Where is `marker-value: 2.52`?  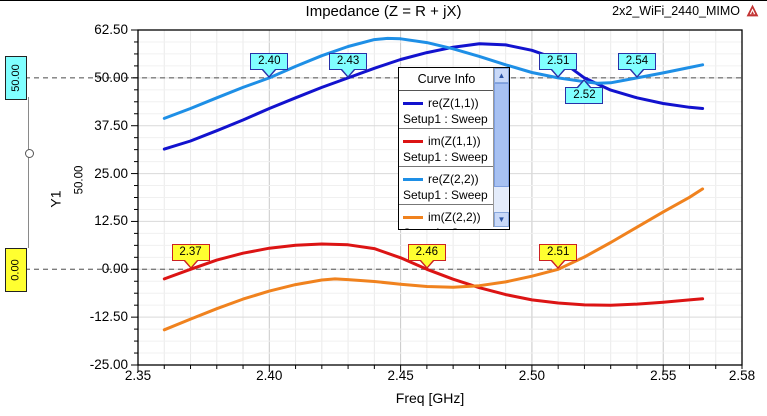 marker-value: 2.52 is located at coordinates (584, 94).